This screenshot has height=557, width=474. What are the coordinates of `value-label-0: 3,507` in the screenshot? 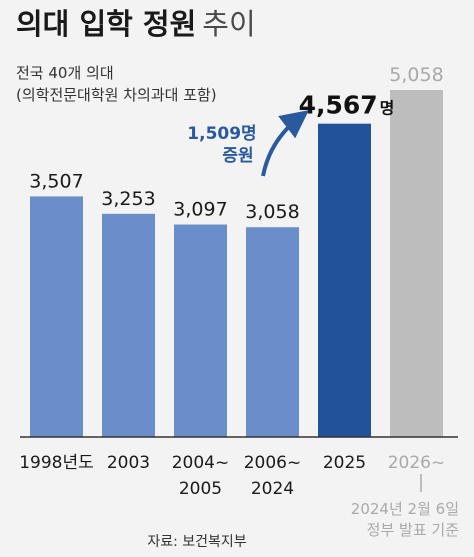 It's located at (56, 181).